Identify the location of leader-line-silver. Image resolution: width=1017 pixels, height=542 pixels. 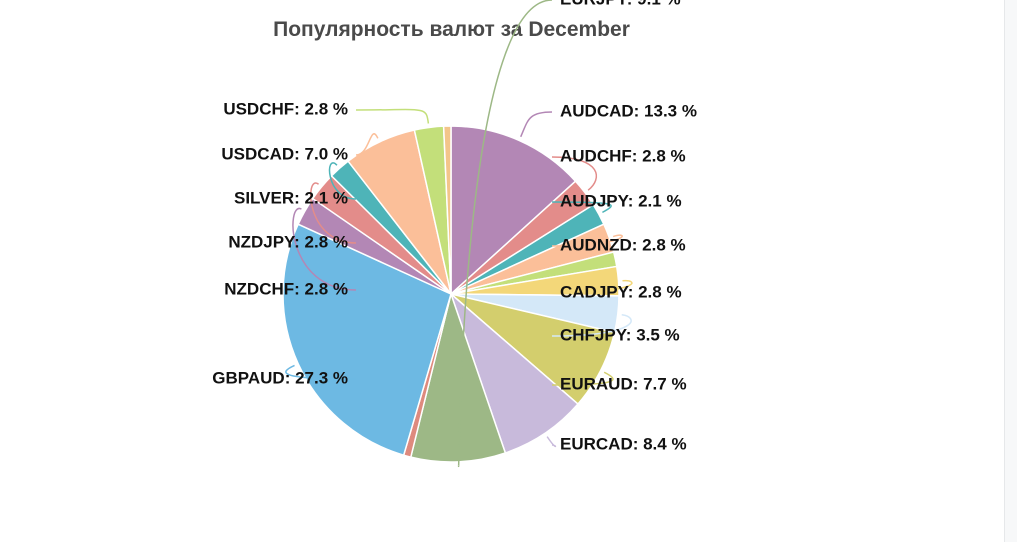
(342, 181).